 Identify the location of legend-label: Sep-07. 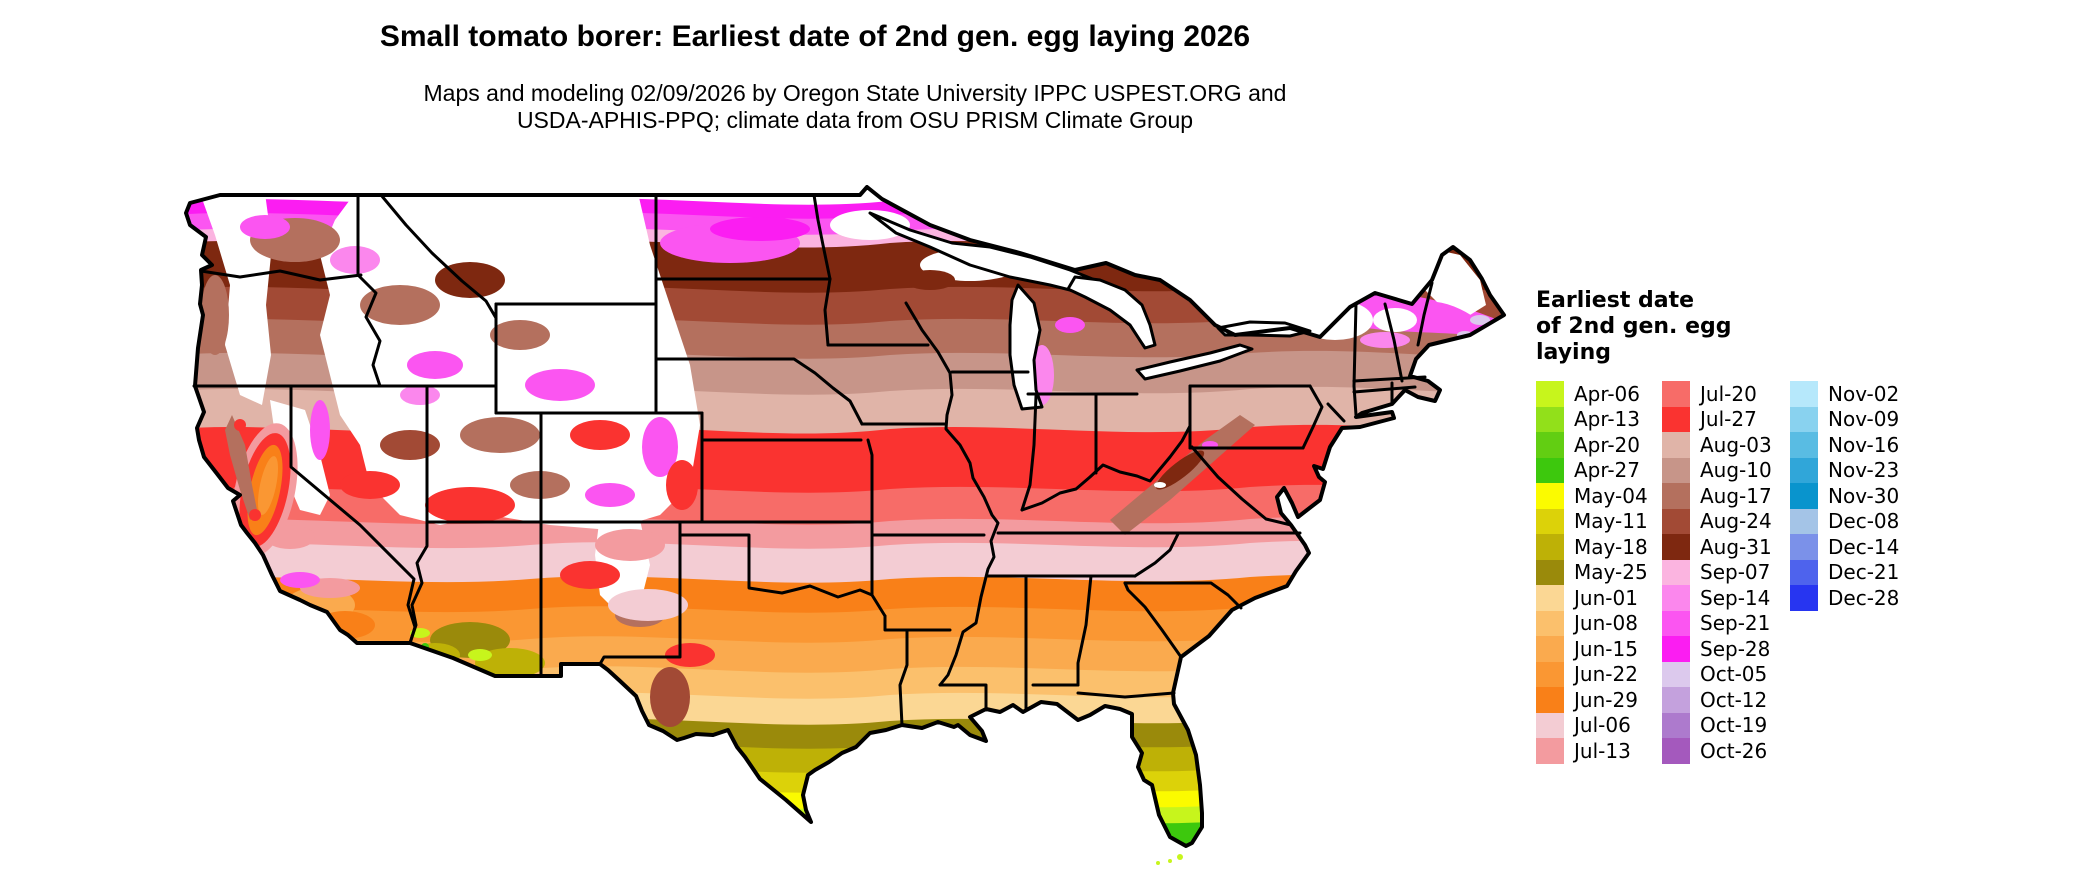
(1735, 572).